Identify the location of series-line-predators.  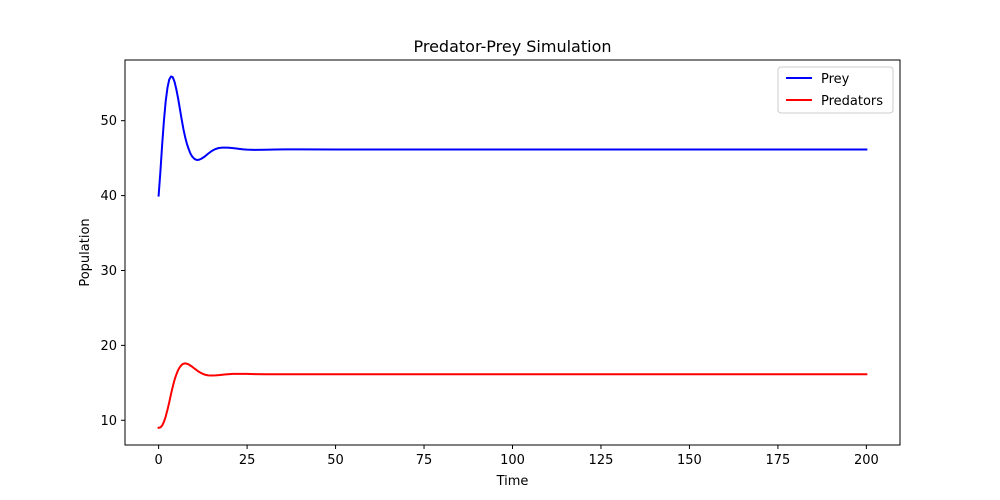
(512, 395).